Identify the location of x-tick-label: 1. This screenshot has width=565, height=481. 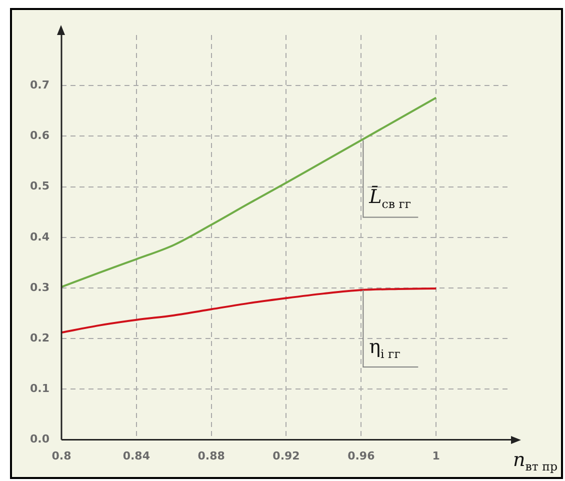
(436, 455).